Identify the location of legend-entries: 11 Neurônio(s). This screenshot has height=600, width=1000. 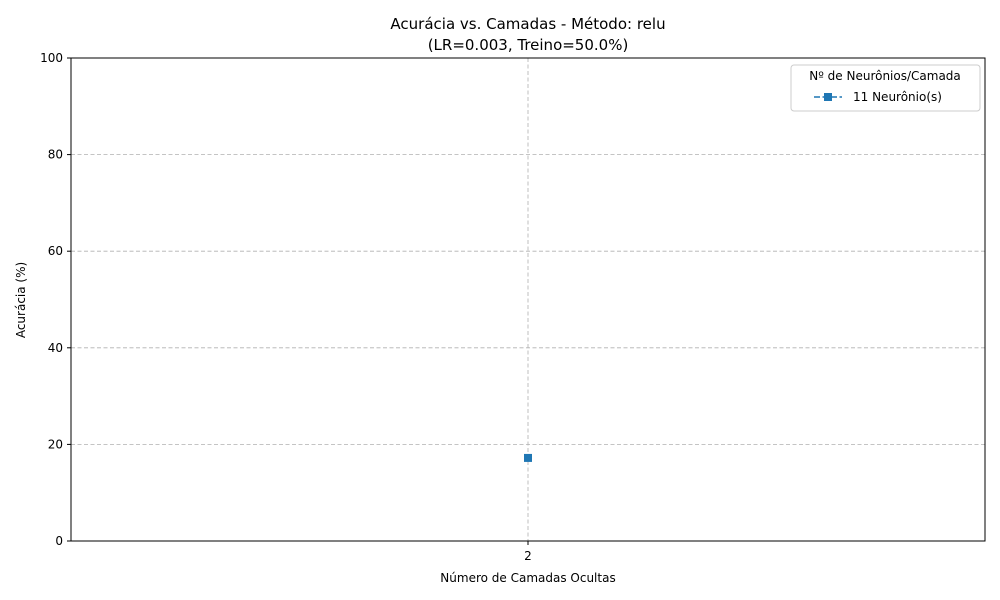
(878, 97).